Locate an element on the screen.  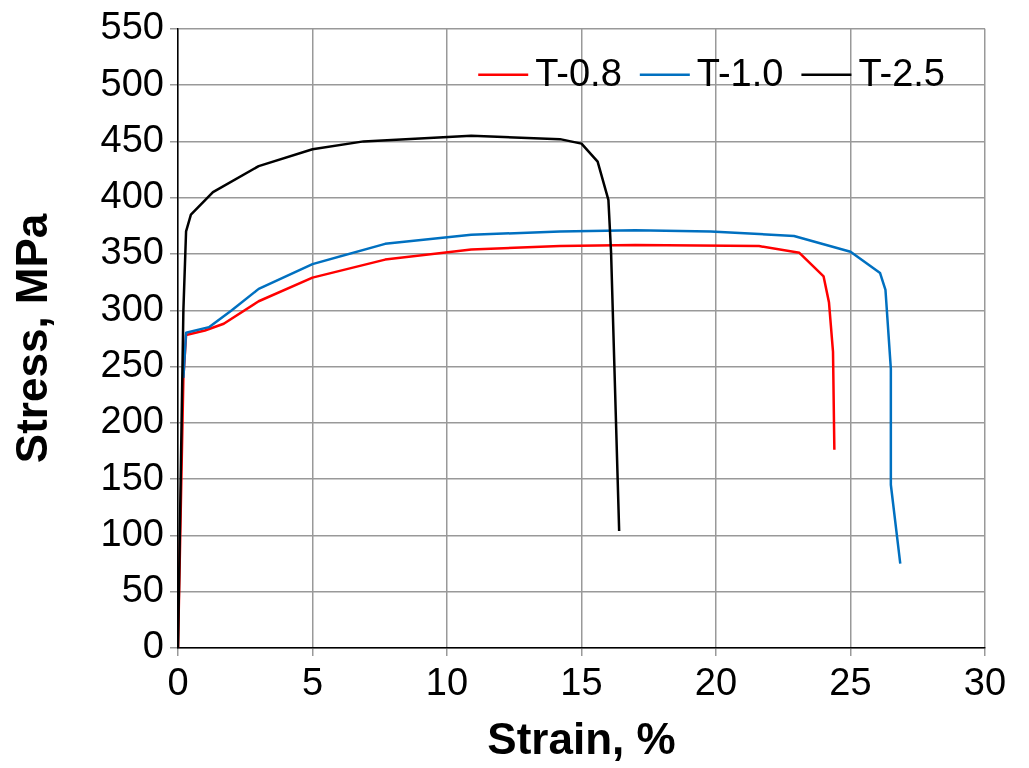
y-tick-label: 0 is located at coordinates (153, 645).